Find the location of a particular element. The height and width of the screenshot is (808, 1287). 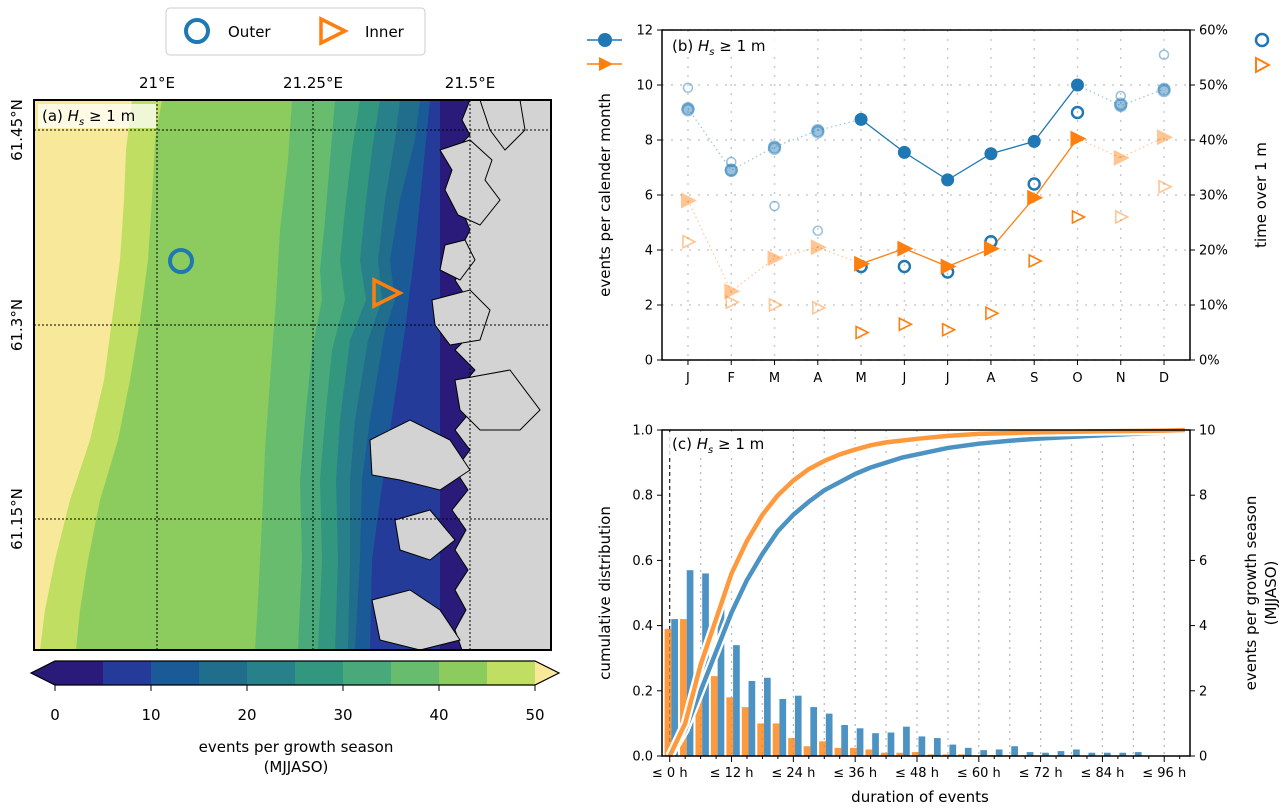

duration-x-tick-label: ≤ 60 h is located at coordinates (979, 773).